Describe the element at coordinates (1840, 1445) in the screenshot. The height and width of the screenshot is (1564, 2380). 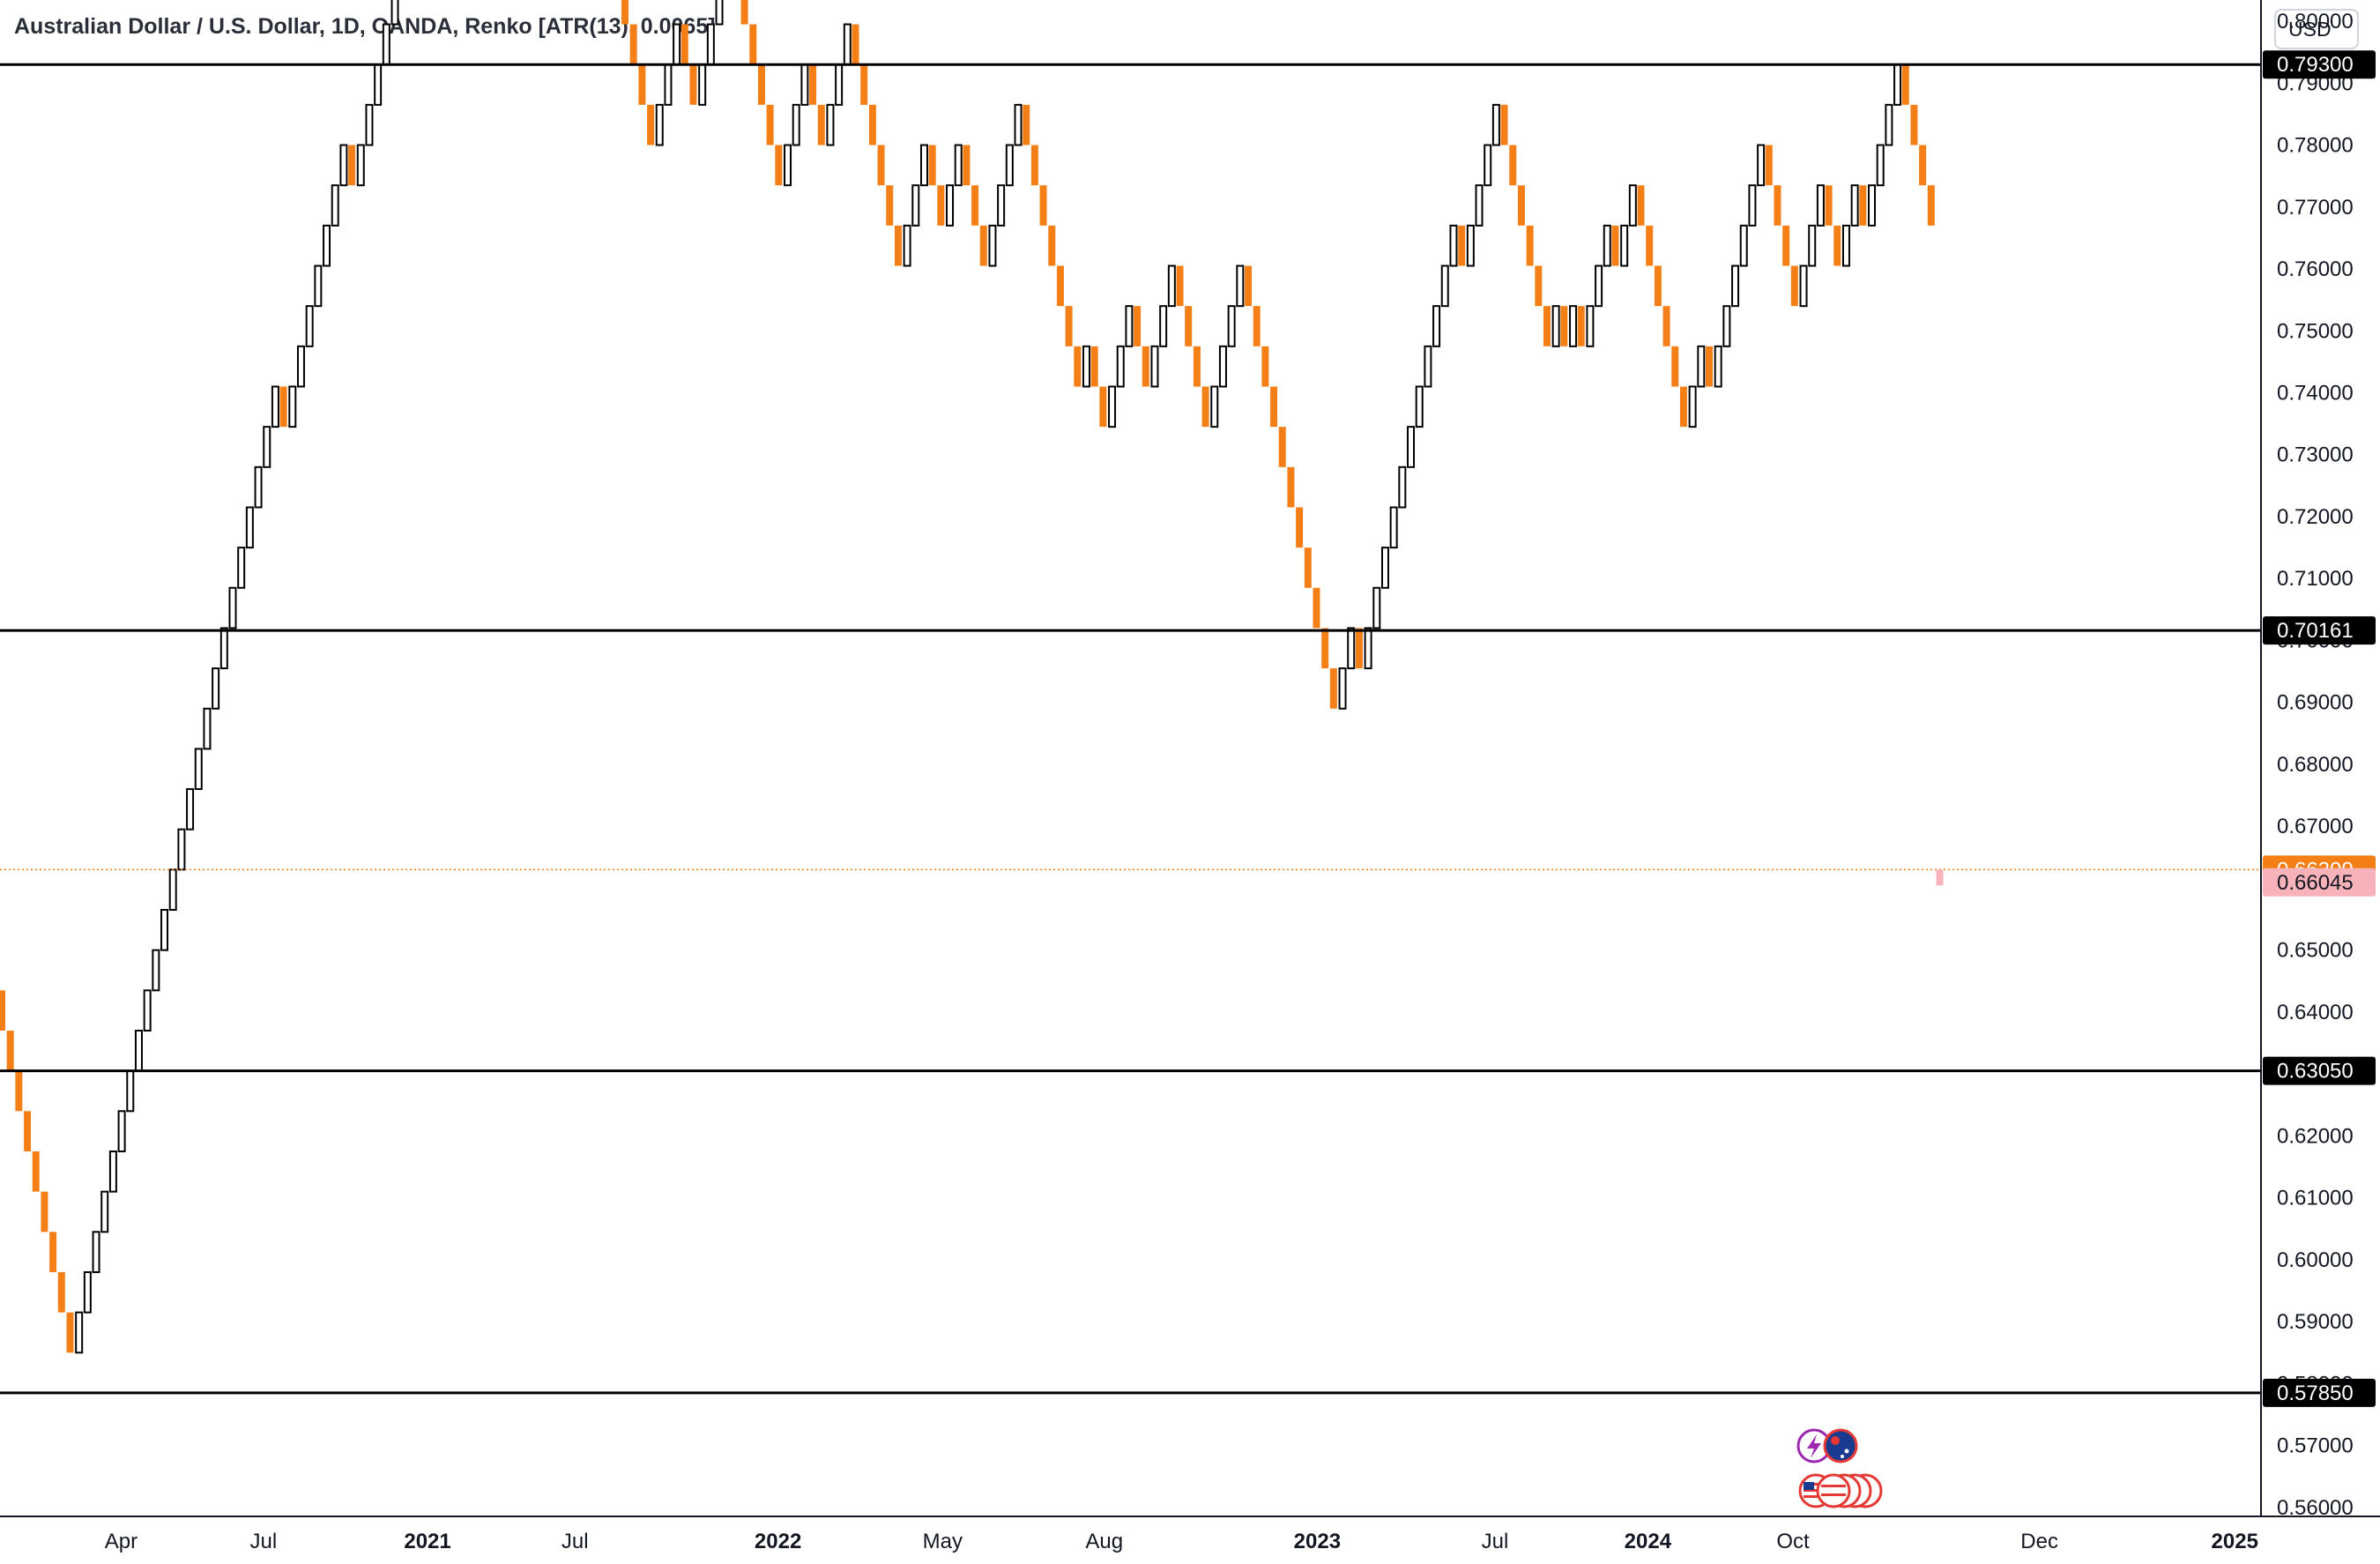
I see `aud-flag-icon` at that location.